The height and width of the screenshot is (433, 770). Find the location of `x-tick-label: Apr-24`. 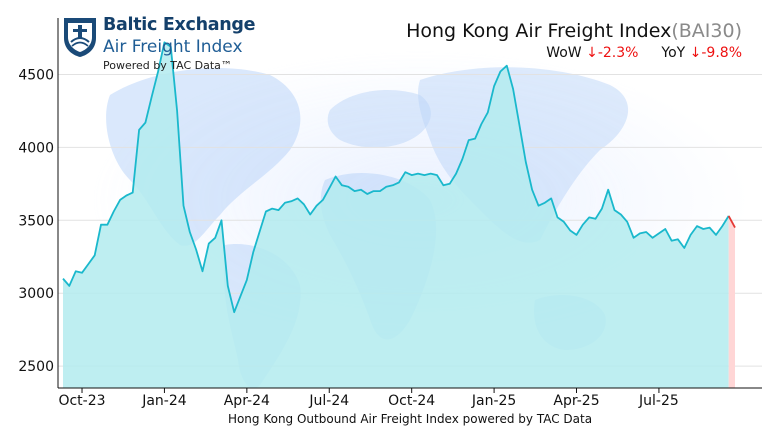

x-tick-label: Apr-24 is located at coordinates (247, 401).